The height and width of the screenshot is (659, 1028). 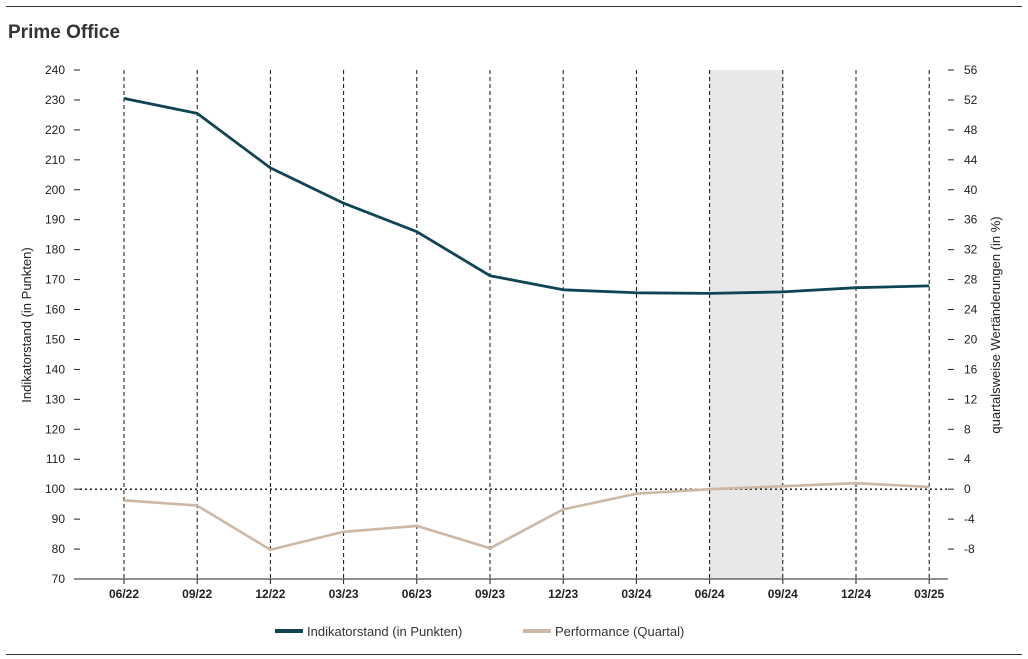 I want to click on right-tick-label: 52, so click(x=971, y=100).